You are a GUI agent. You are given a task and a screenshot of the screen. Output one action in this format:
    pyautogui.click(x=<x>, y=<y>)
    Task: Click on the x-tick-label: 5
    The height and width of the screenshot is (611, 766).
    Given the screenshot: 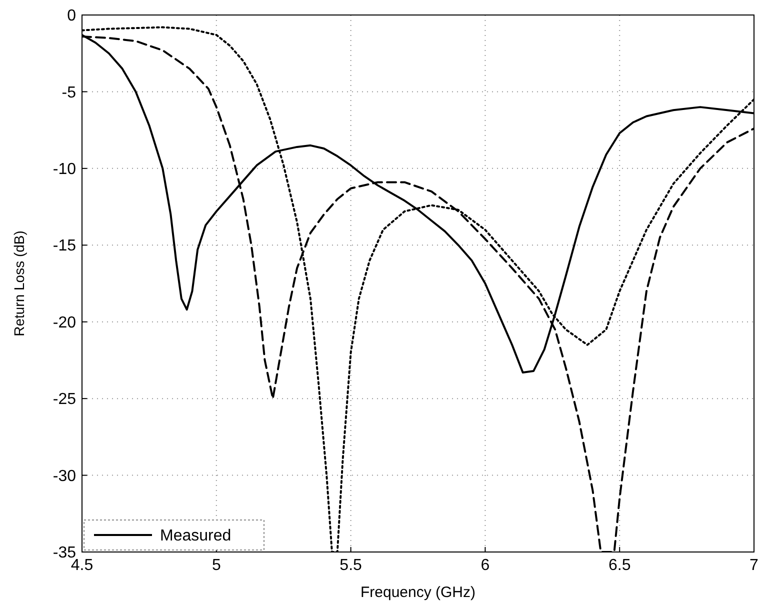 What is the action you would take?
    pyautogui.click(x=216, y=565)
    